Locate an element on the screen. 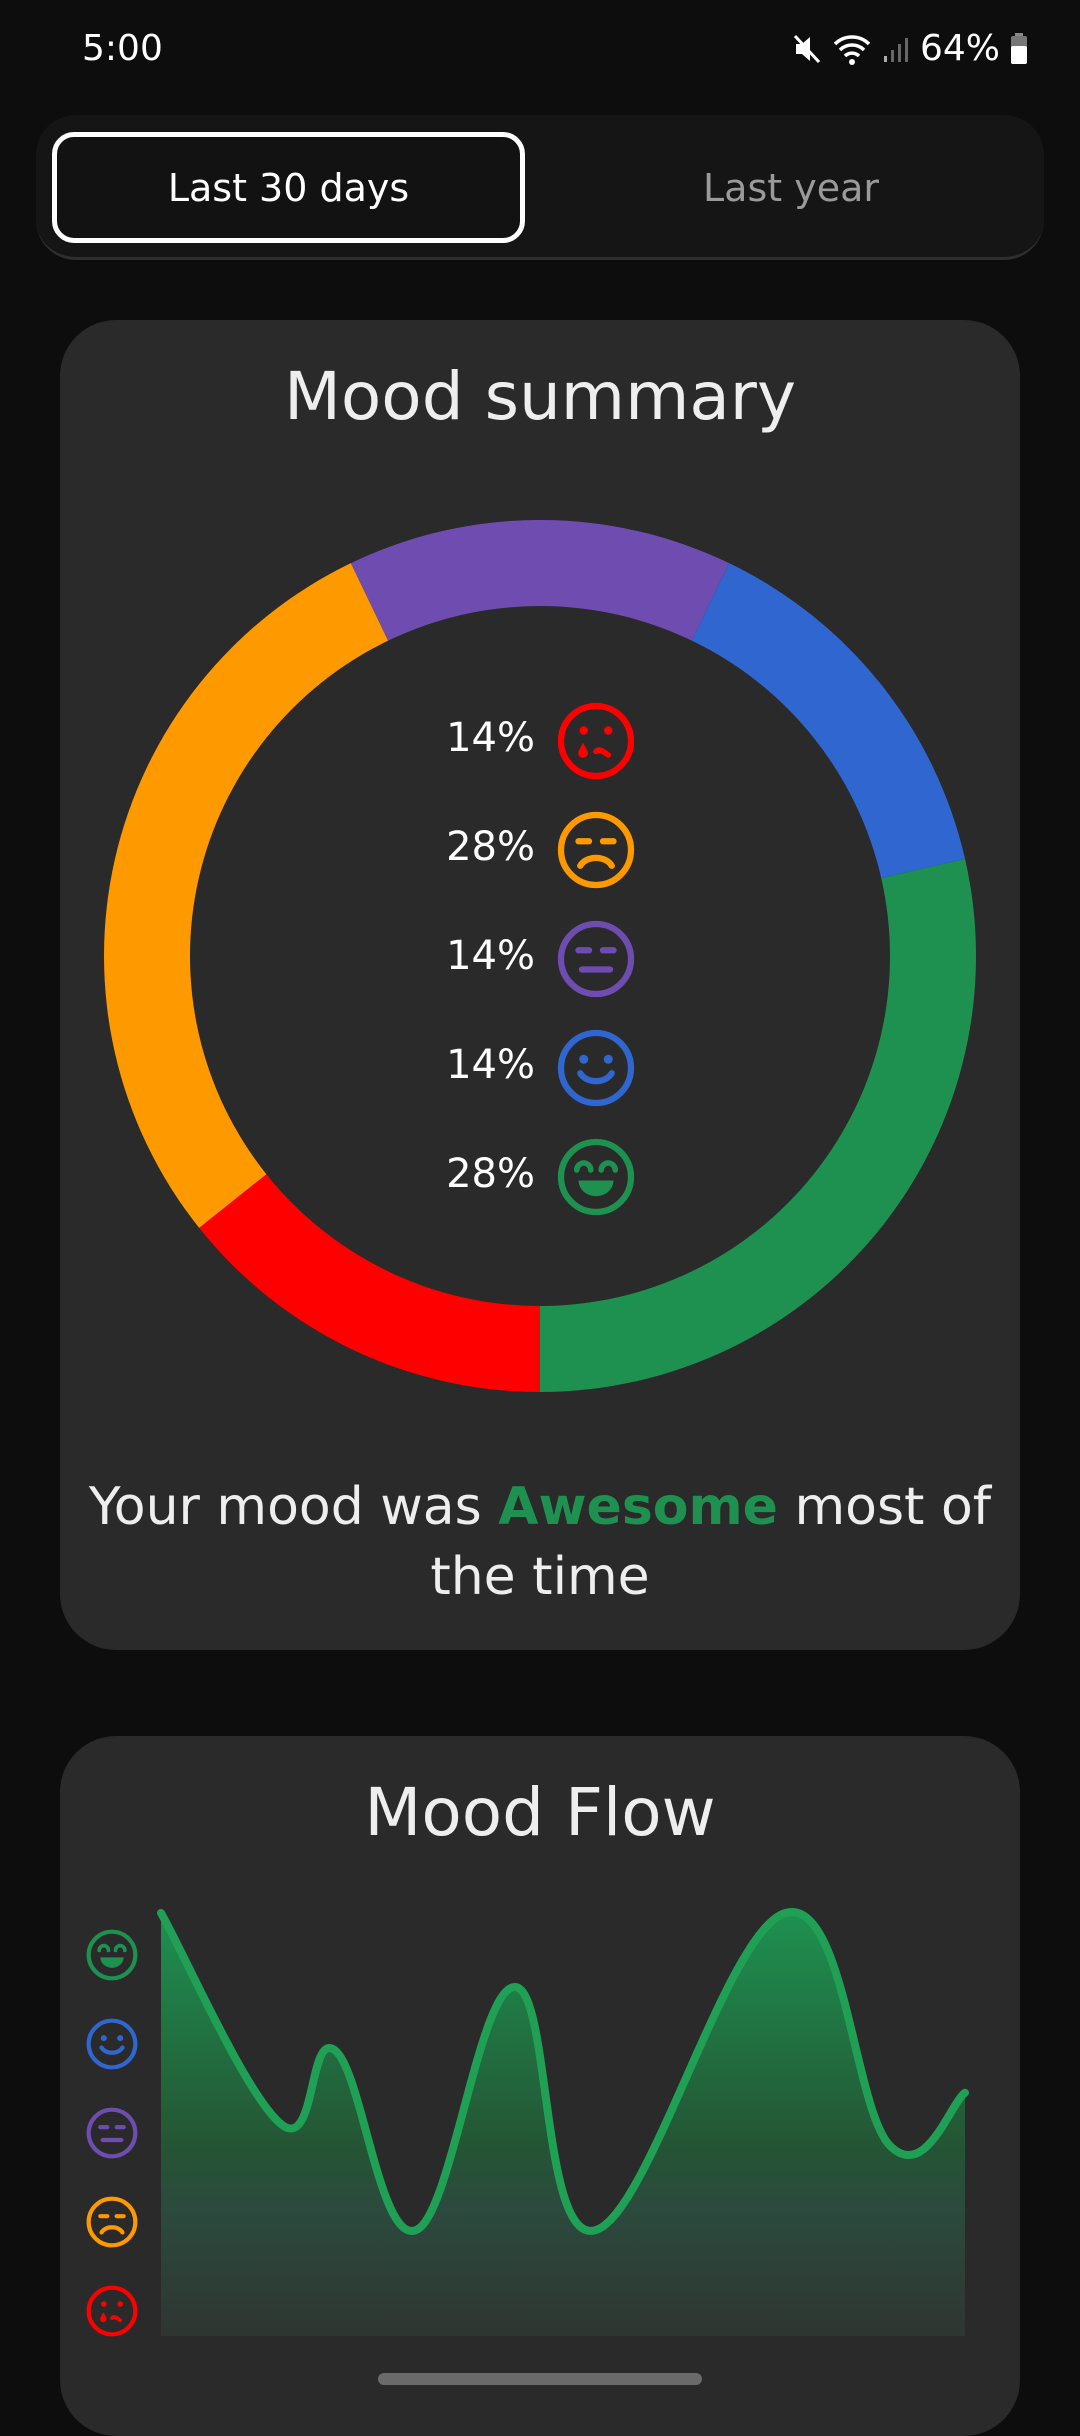 The image size is (1080, 2436). wifi-icon is located at coordinates (852, 49).